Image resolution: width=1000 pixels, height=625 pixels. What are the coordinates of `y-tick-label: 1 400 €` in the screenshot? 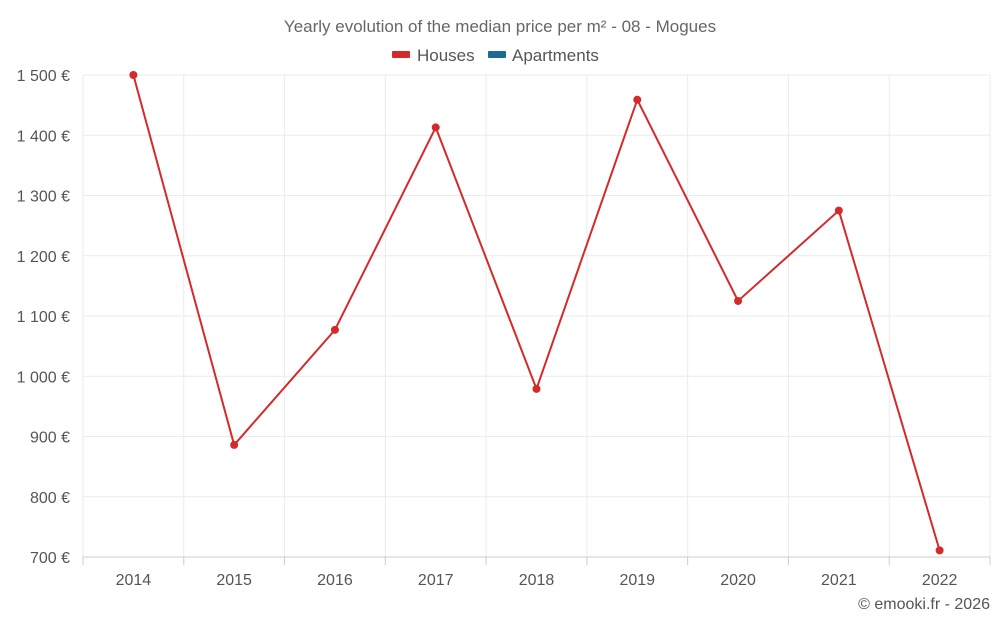 It's located at (43, 136).